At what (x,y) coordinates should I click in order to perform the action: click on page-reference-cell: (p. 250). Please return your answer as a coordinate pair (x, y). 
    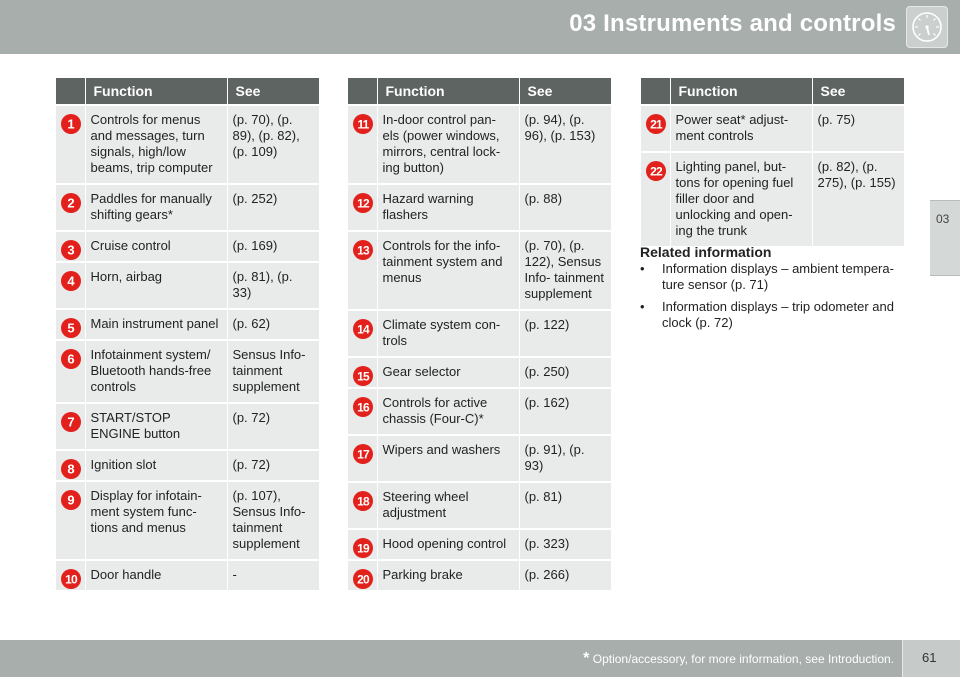
    Looking at the image, I should click on (565, 372).